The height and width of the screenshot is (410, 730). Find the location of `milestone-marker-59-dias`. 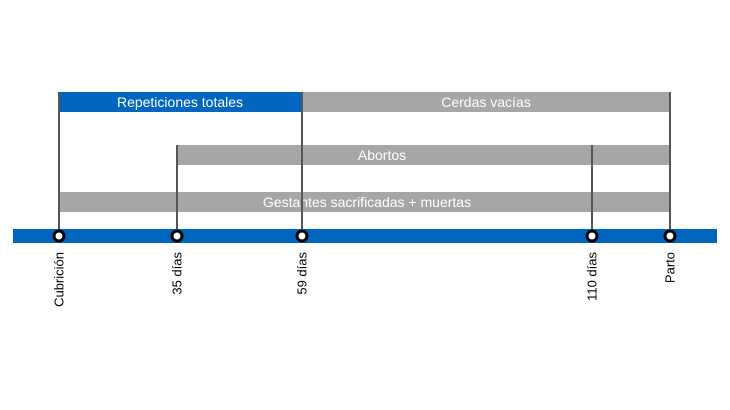

milestone-marker-59-dias is located at coordinates (302, 236).